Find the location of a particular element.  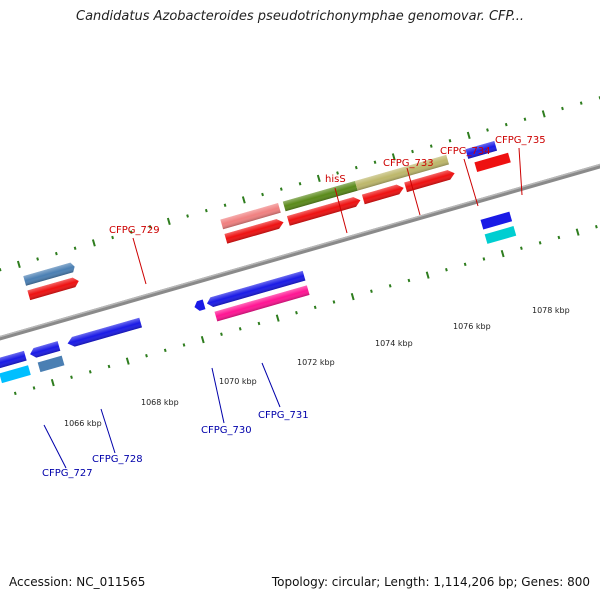

gene-label: CFPG_727 is located at coordinates (67, 473).